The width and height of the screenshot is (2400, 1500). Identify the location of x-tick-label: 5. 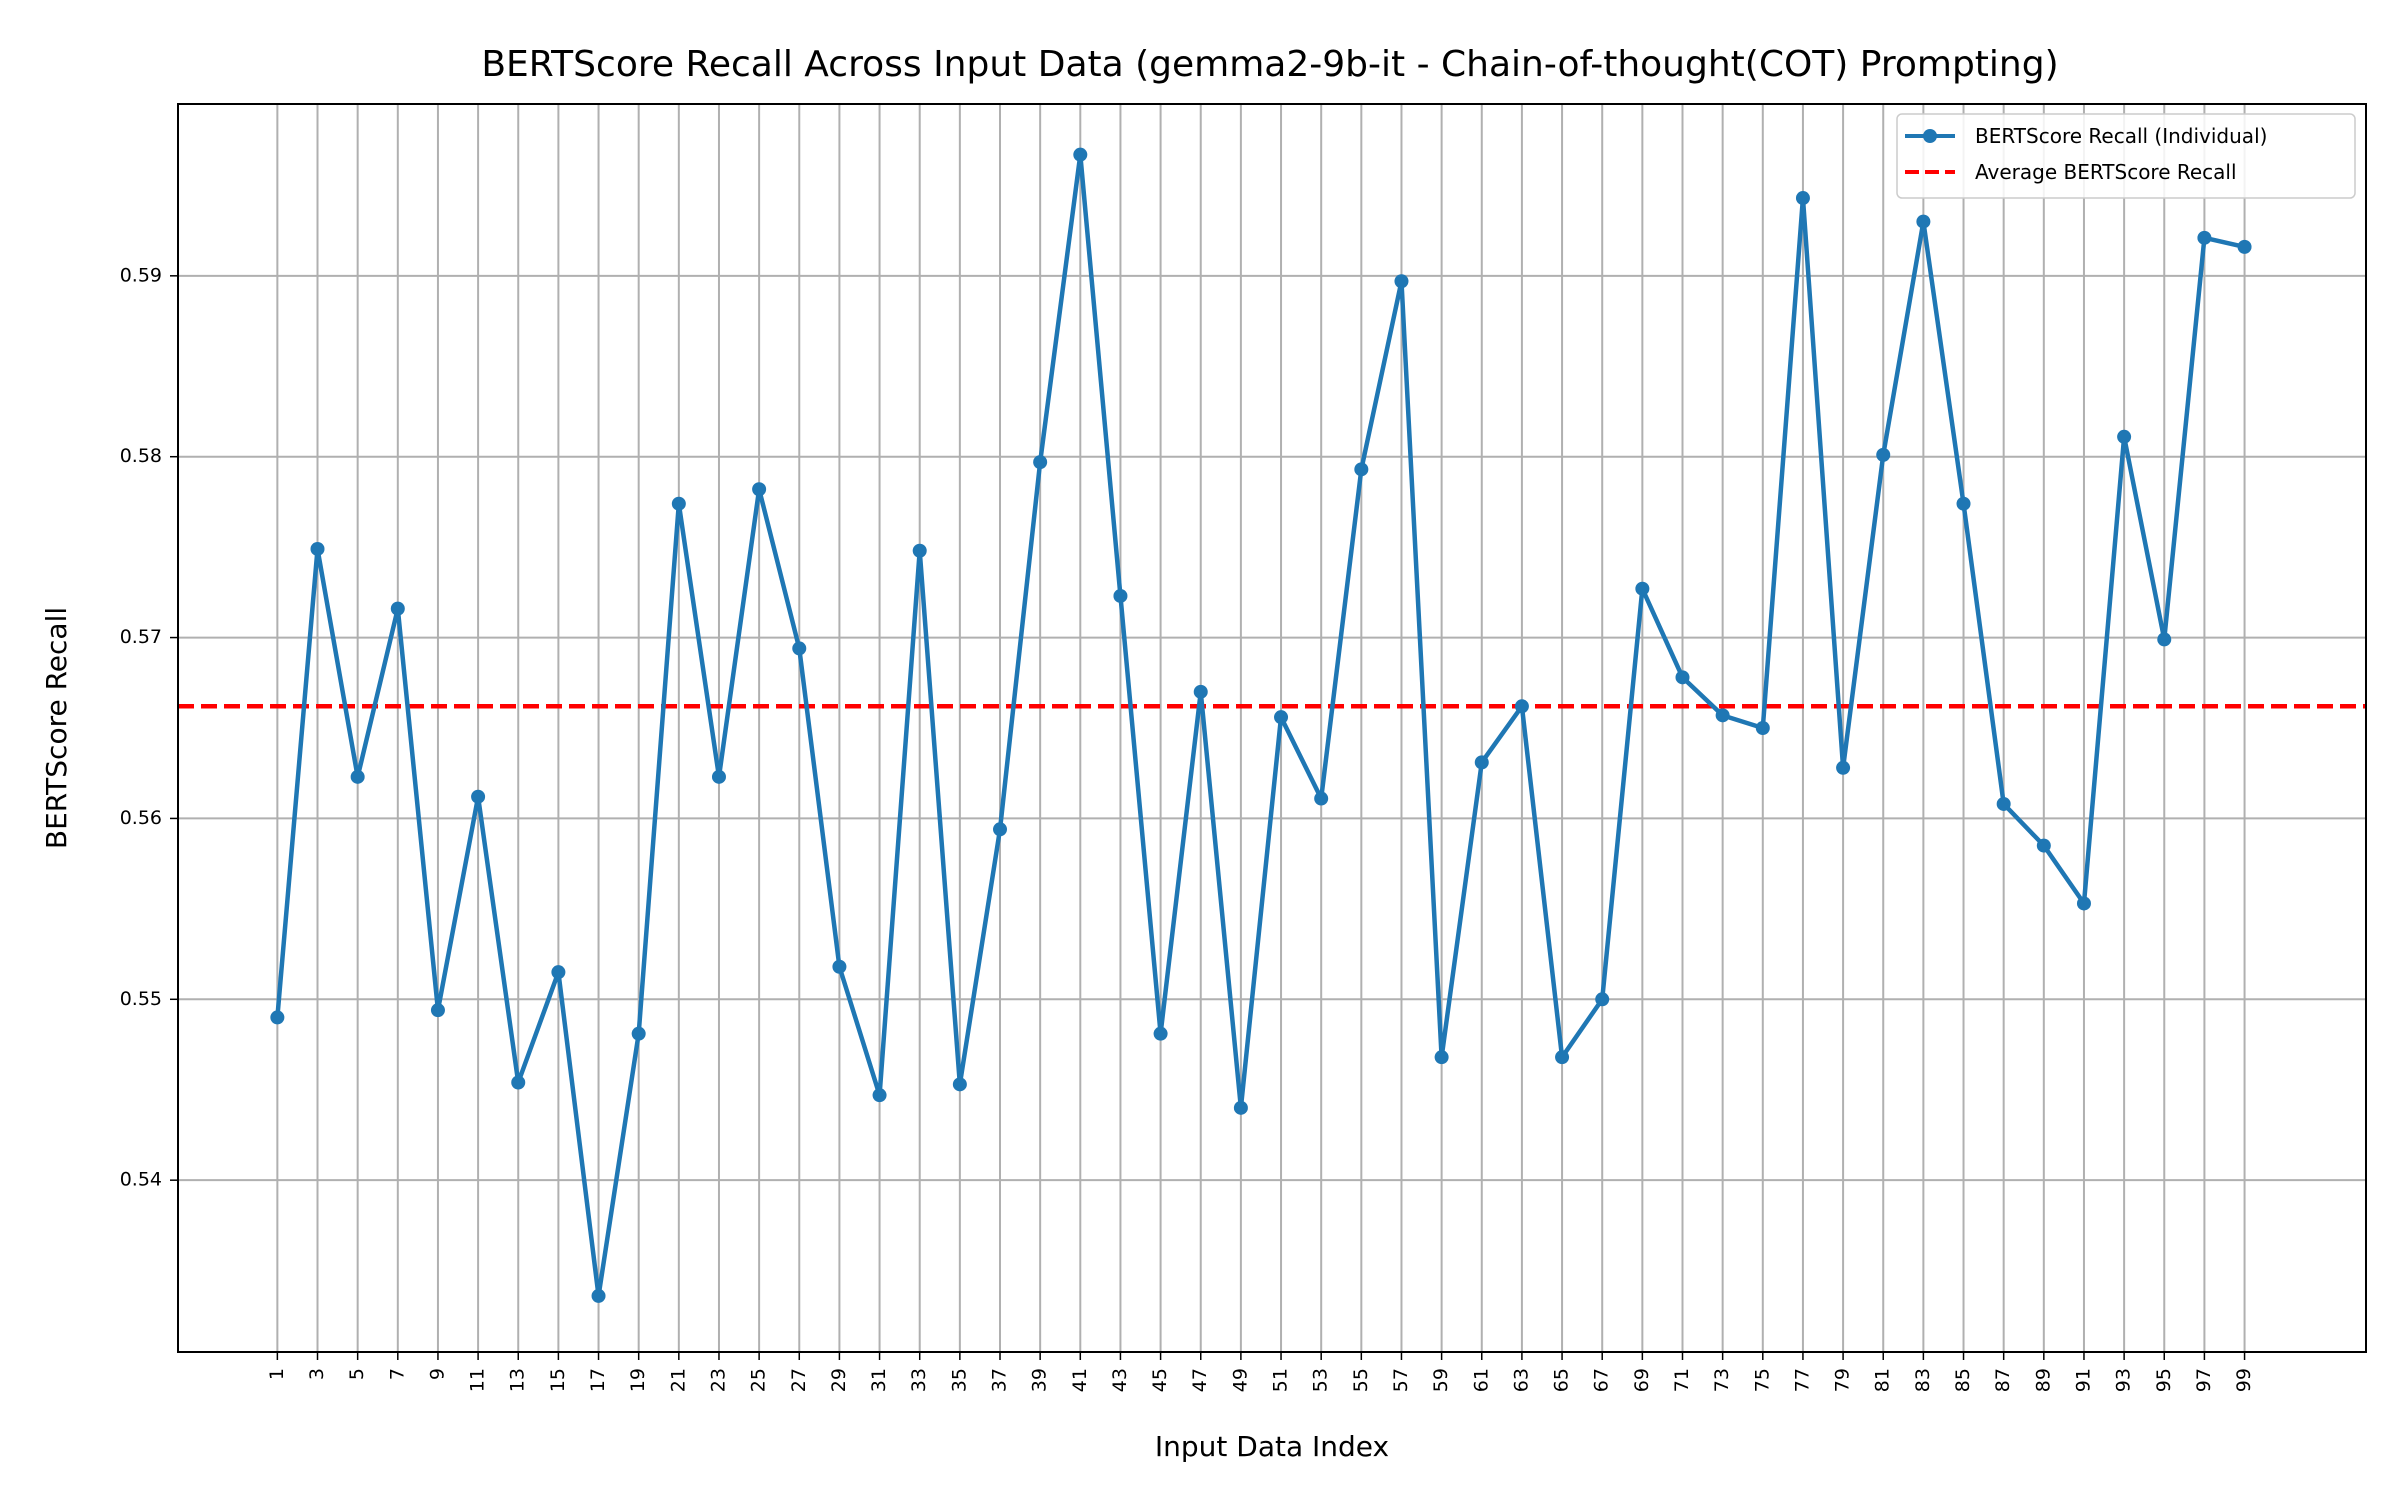
(357, 1374).